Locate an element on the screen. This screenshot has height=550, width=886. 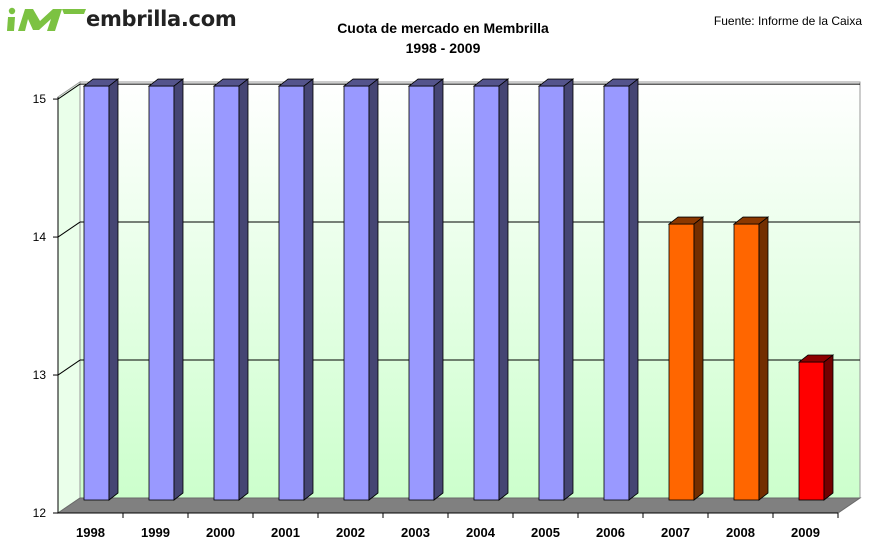
bar-2009 is located at coordinates (816, 427).